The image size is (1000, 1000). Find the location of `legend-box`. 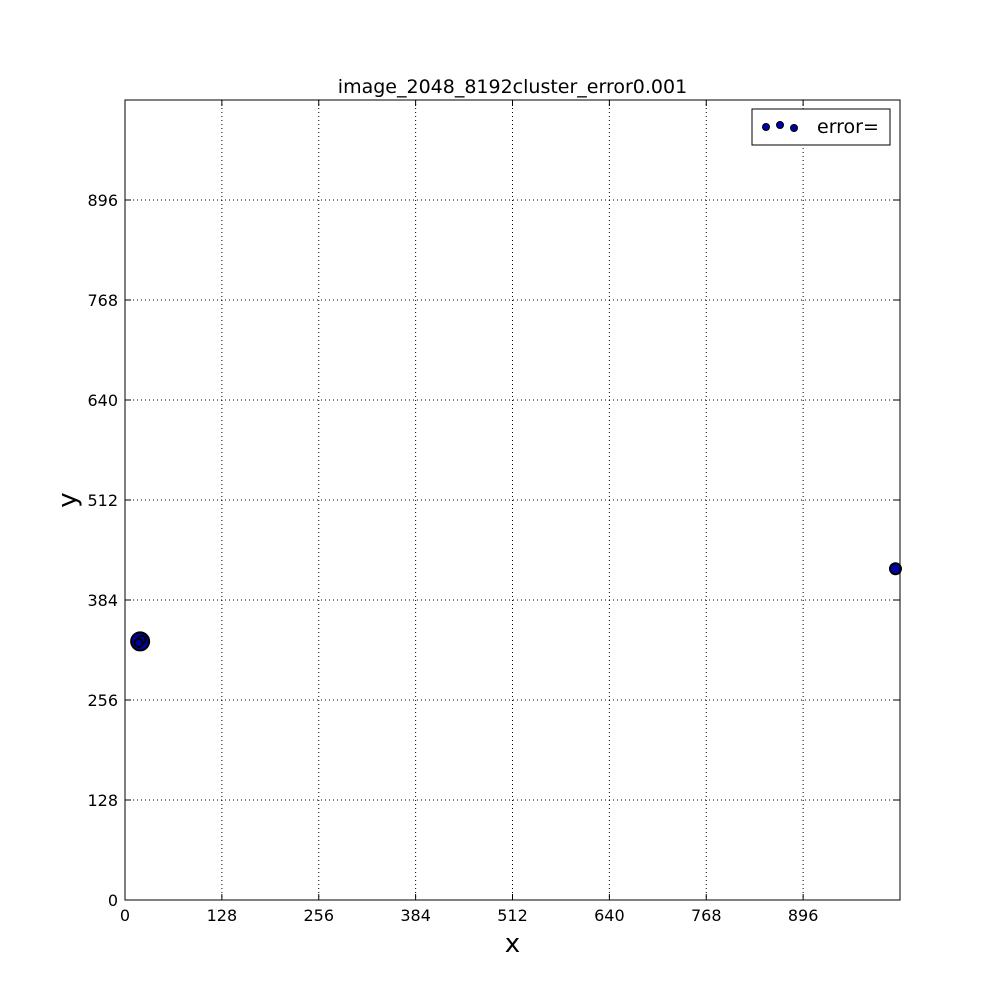

legend-box is located at coordinates (821, 127).